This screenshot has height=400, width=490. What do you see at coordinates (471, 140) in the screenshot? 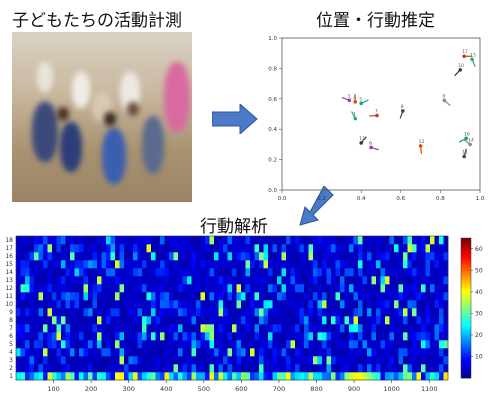
I see `point-label: 14` at bounding box center [471, 140].